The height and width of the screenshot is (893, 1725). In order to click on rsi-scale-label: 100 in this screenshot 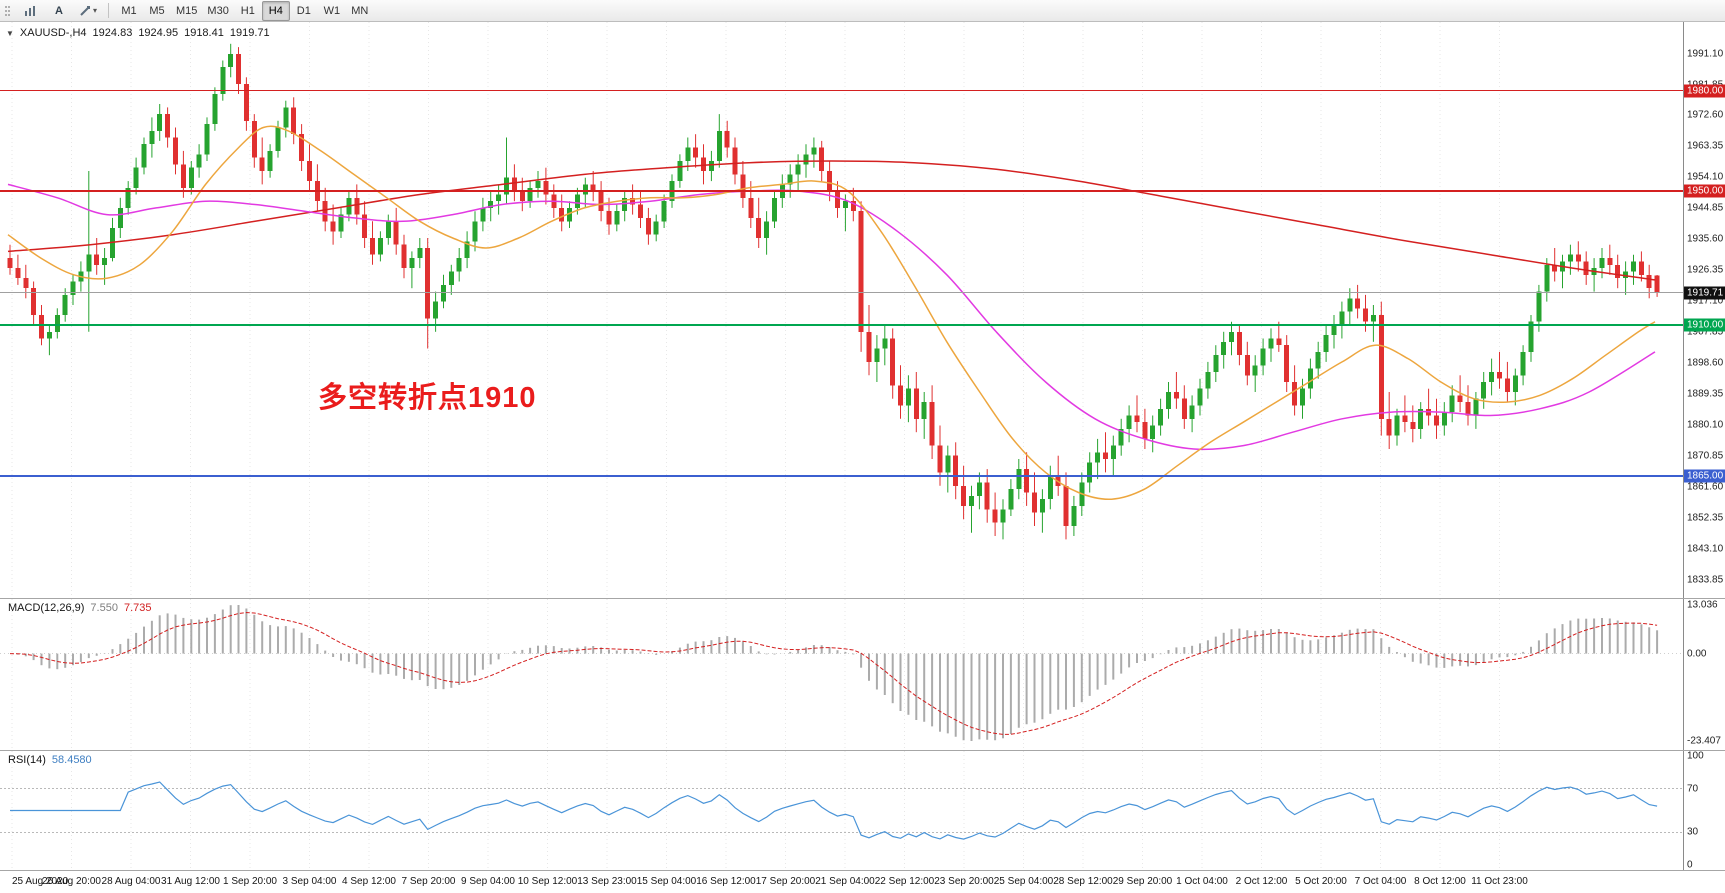, I will do `click(1695, 756)`.